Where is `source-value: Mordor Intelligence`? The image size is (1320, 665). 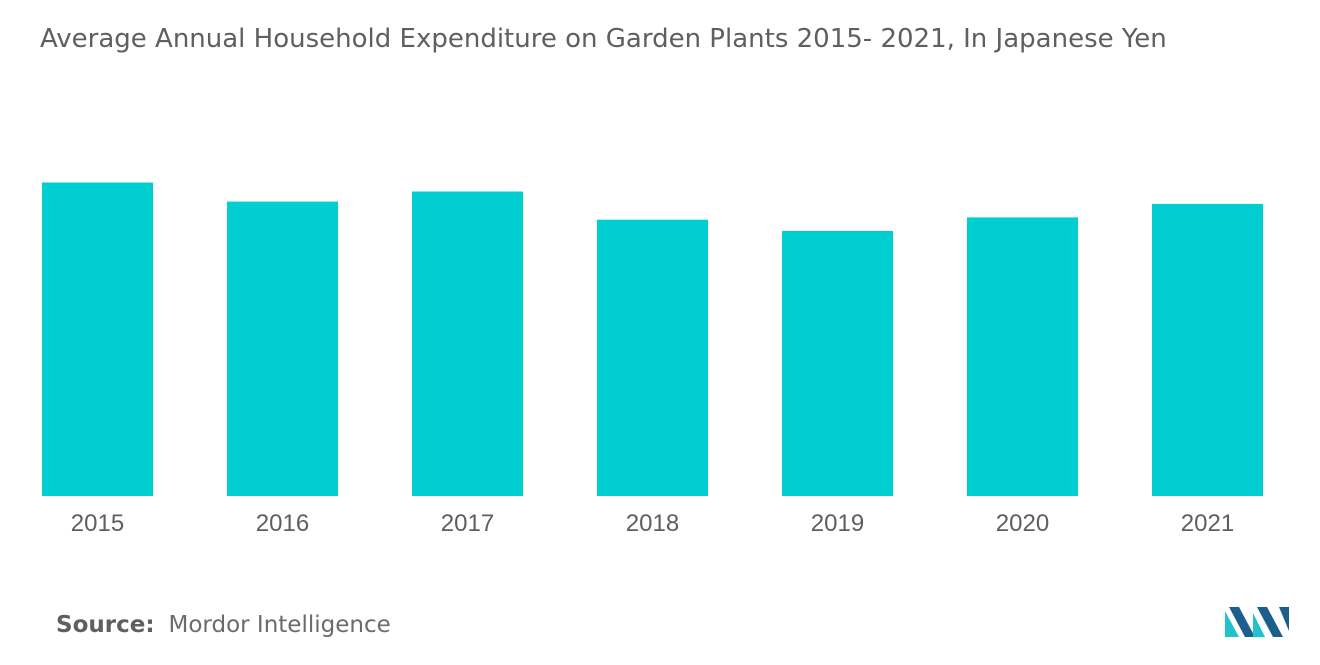 source-value: Mordor Intelligence is located at coordinates (279, 625).